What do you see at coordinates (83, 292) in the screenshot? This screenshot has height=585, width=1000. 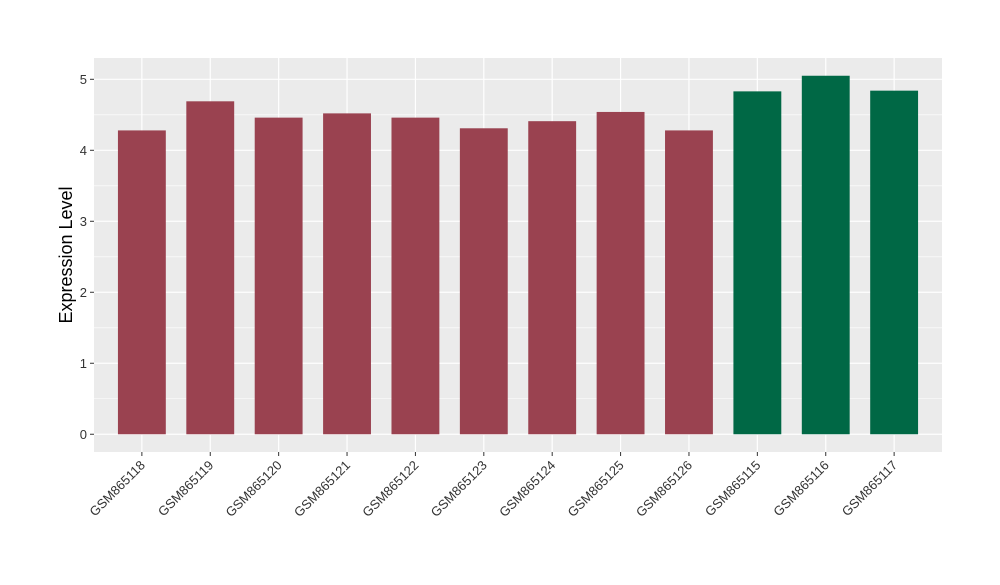 I see `y-tick-label: 2` at bounding box center [83, 292].